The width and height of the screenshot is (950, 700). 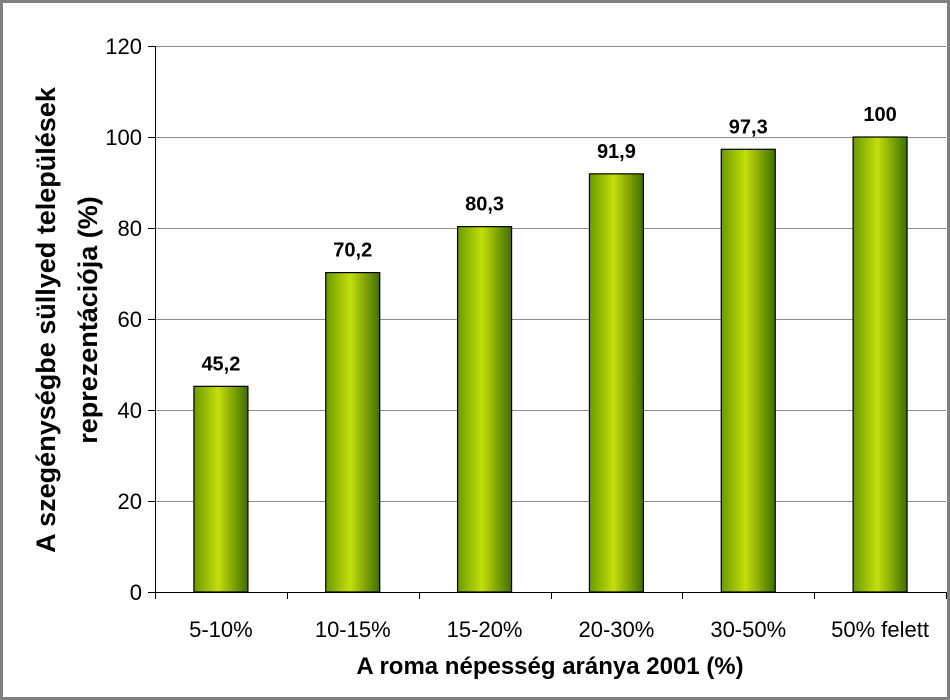 I want to click on bar-5-10pct, so click(x=221, y=489).